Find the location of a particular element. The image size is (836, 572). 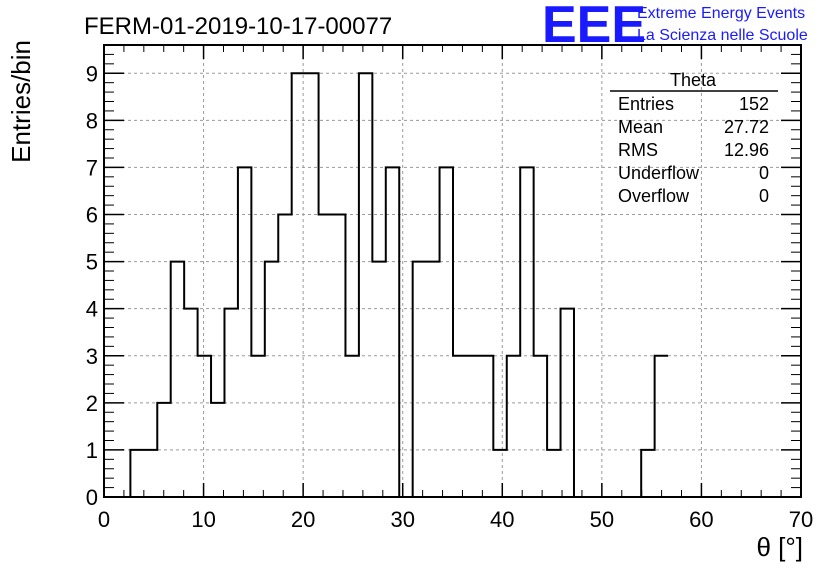

stats-label: Overflow is located at coordinates (654, 196).